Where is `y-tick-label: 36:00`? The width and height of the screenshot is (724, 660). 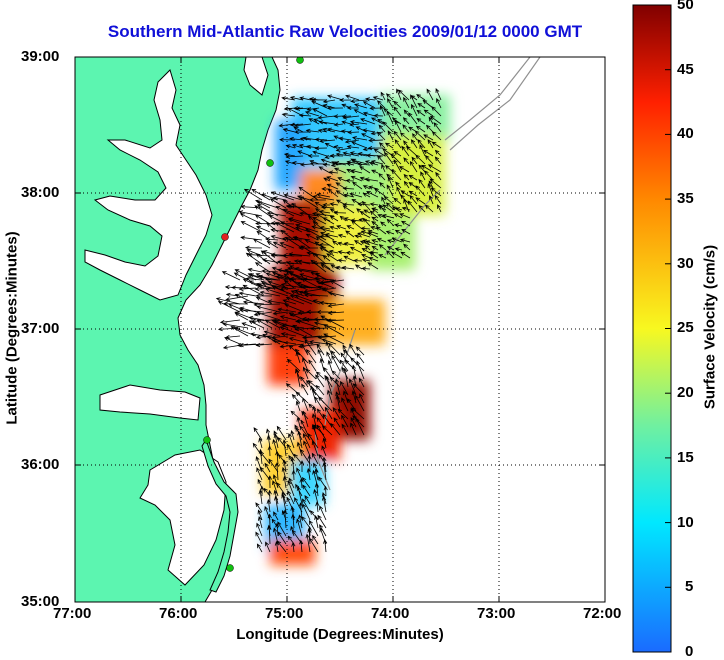 y-tick-label: 36:00 is located at coordinates (40, 464).